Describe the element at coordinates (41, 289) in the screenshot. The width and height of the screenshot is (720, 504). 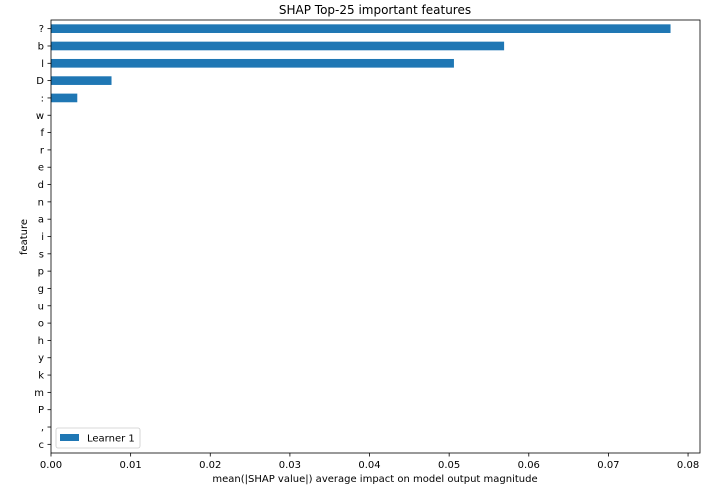
I see `y-tick-label: g` at that location.